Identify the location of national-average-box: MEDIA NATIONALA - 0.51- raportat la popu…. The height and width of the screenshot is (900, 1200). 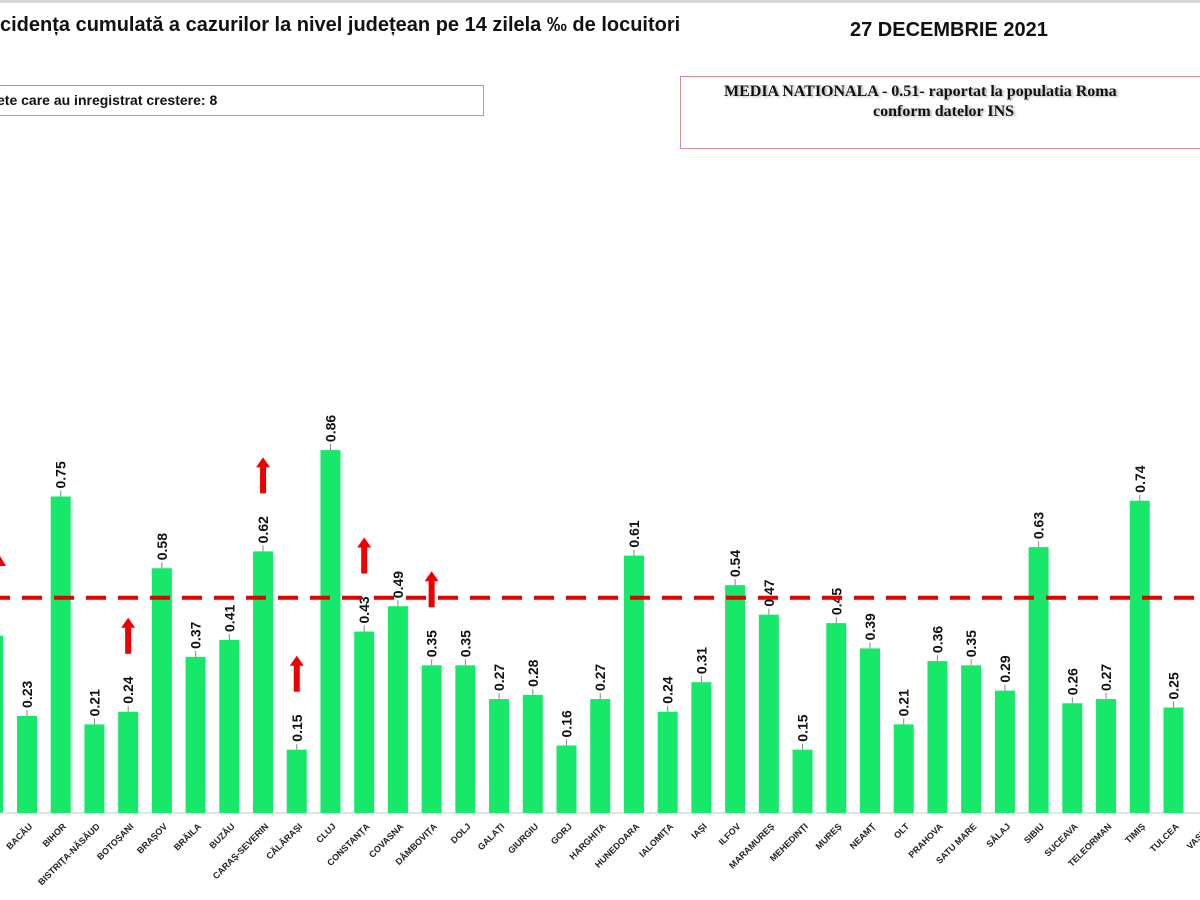
(940, 112).